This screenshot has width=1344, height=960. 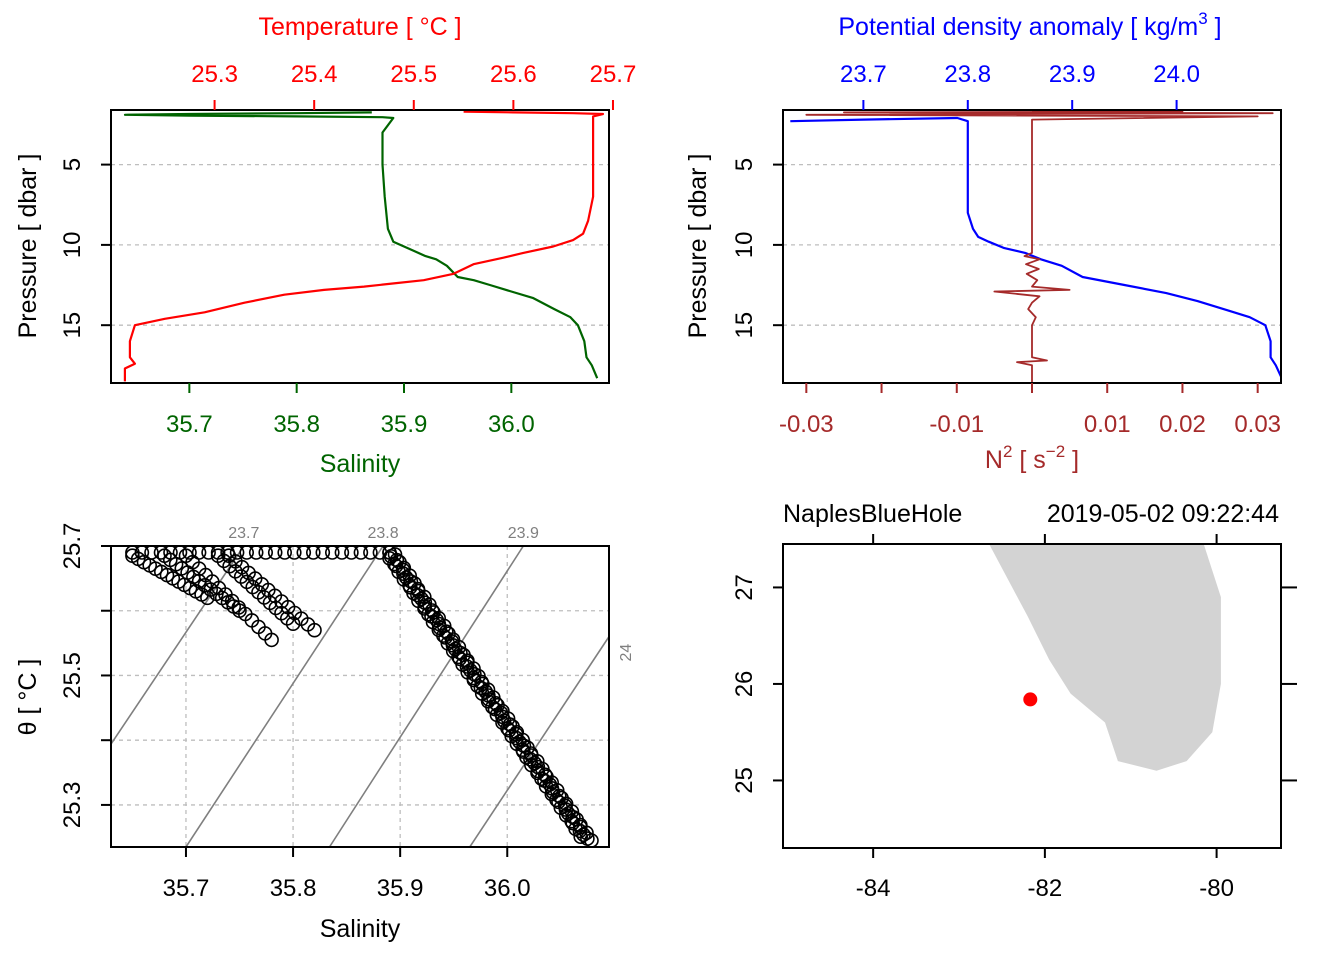 I want to click on p4-y-tick-label-1: 26, so click(x=744, y=684).